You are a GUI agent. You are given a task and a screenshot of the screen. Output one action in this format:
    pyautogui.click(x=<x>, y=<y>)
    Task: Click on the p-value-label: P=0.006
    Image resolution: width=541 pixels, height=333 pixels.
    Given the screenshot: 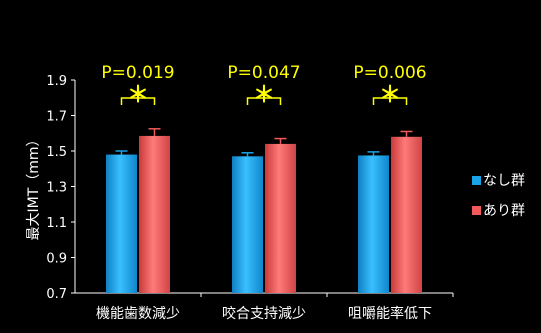 What is the action you would take?
    pyautogui.click(x=389, y=73)
    